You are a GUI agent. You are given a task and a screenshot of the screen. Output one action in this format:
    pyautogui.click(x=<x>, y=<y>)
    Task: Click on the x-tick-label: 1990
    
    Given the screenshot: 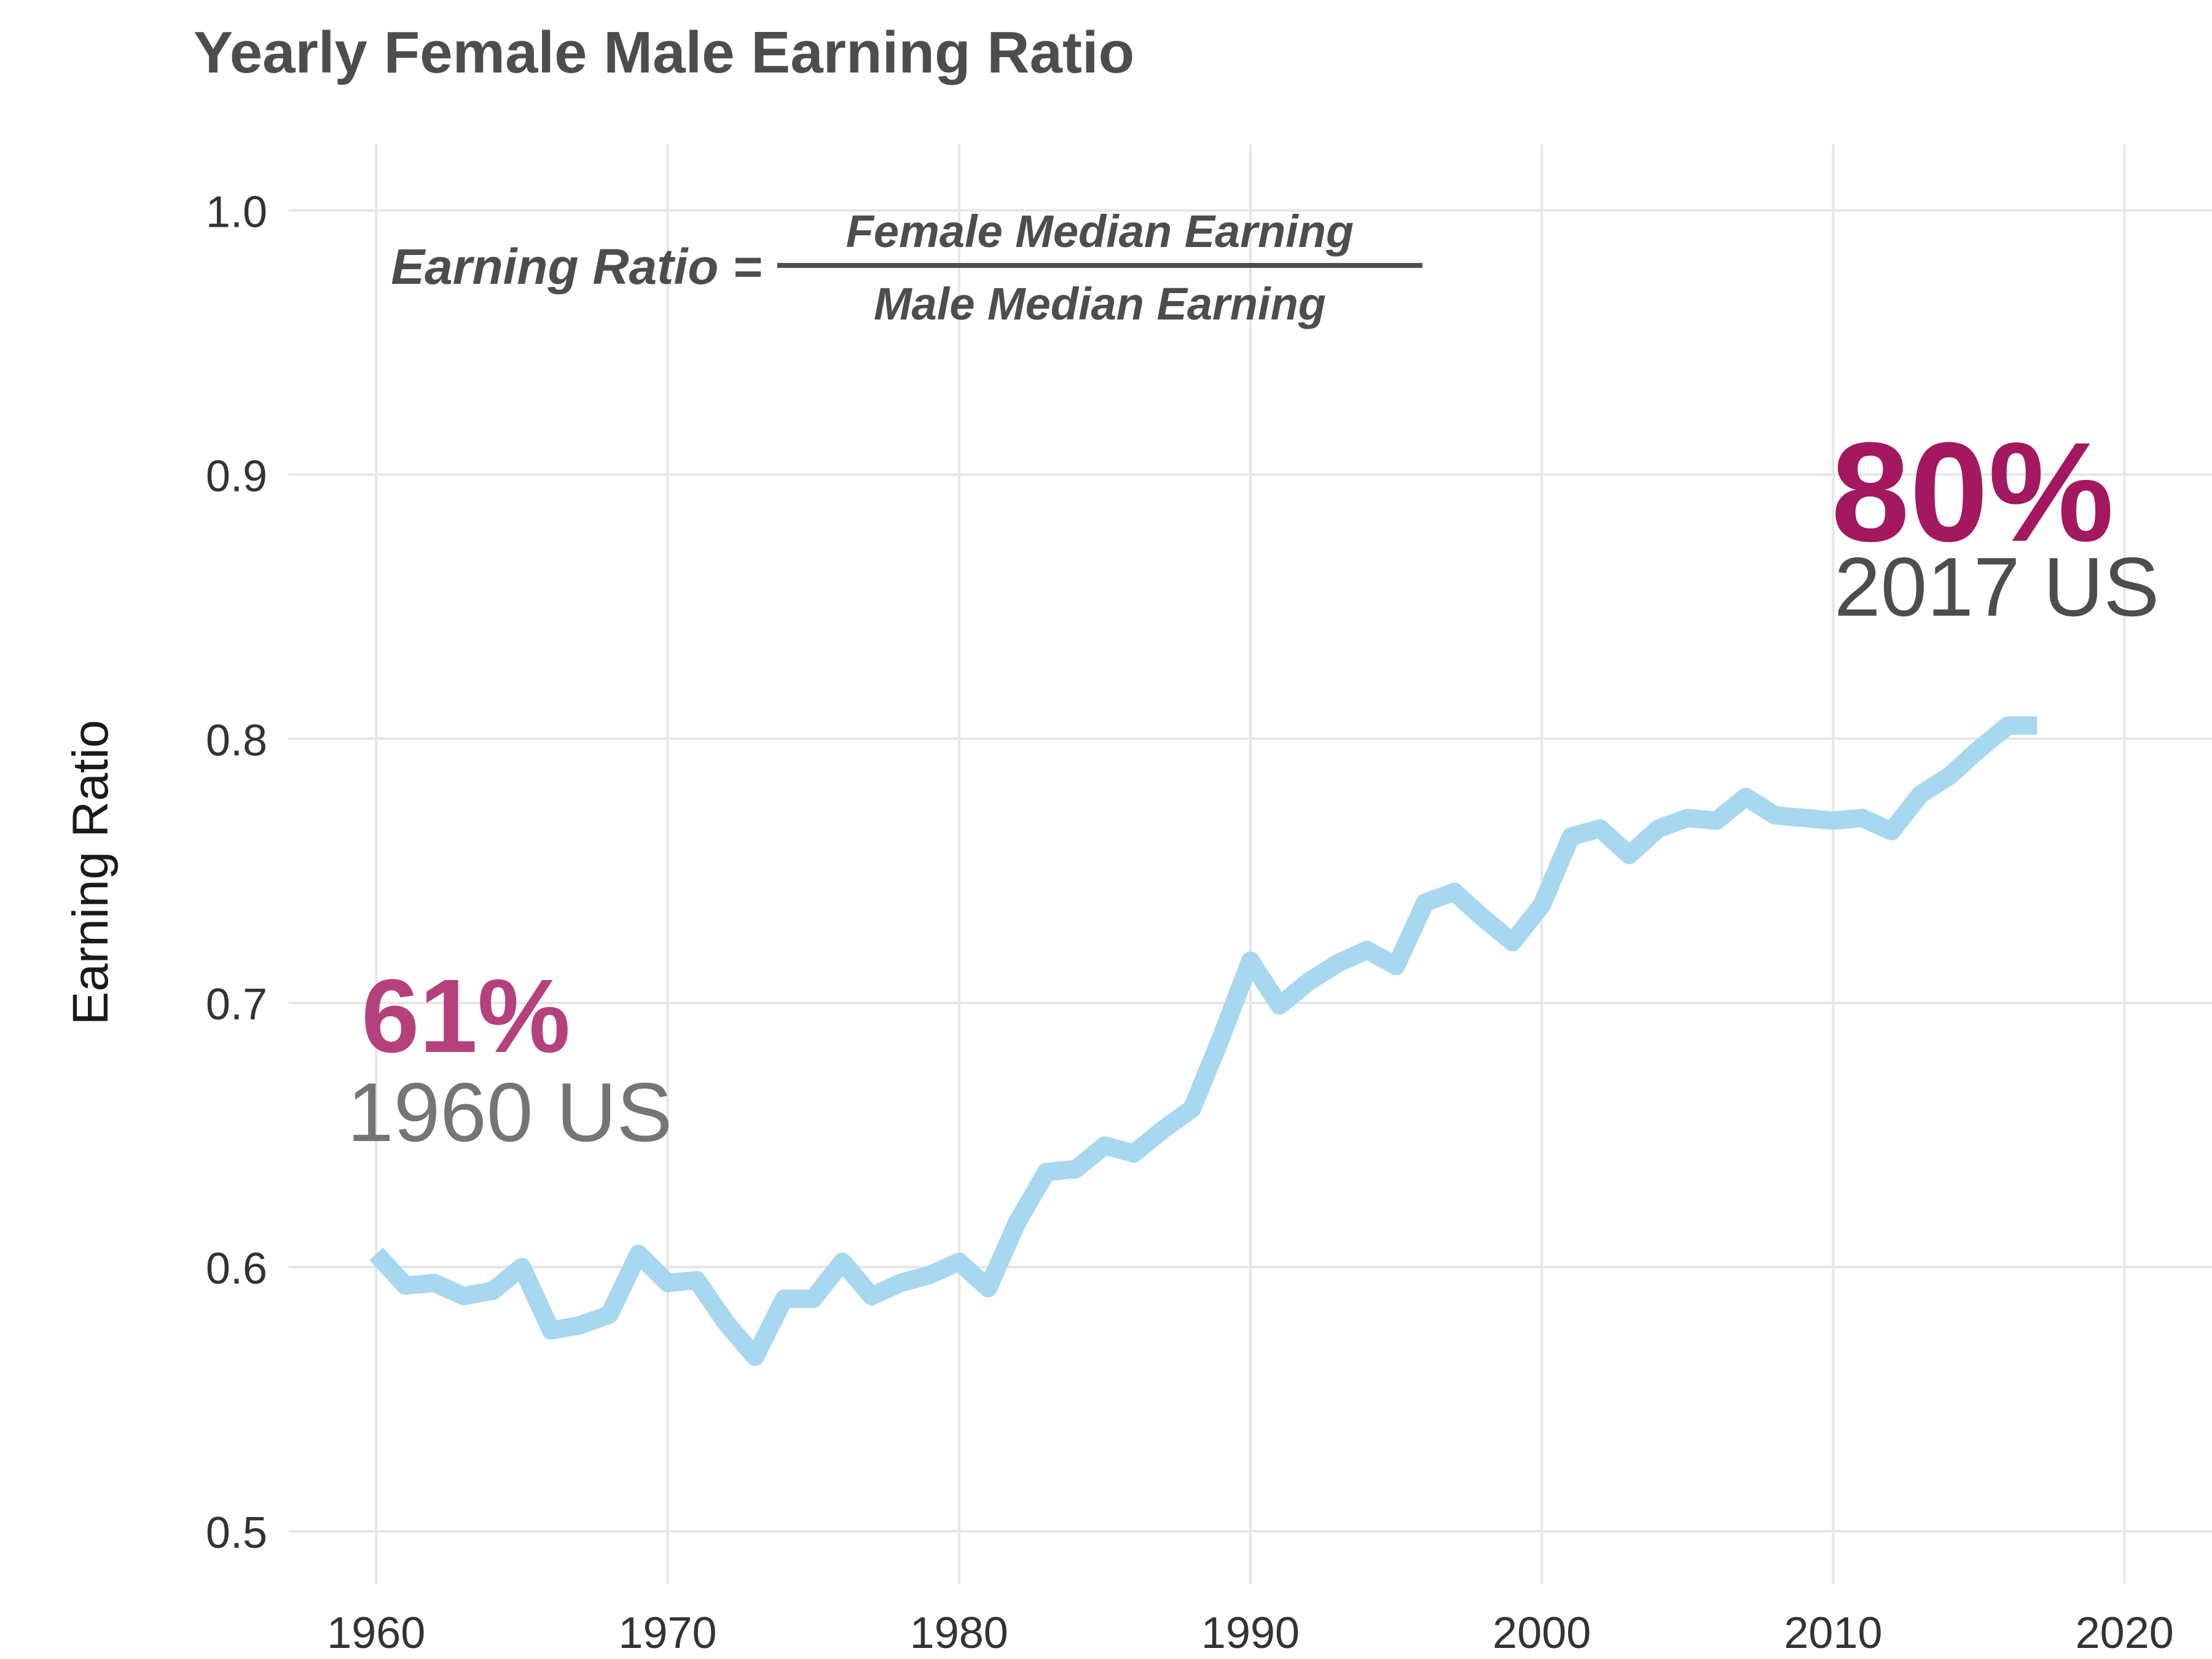 What is the action you would take?
    pyautogui.click(x=1250, y=1633)
    